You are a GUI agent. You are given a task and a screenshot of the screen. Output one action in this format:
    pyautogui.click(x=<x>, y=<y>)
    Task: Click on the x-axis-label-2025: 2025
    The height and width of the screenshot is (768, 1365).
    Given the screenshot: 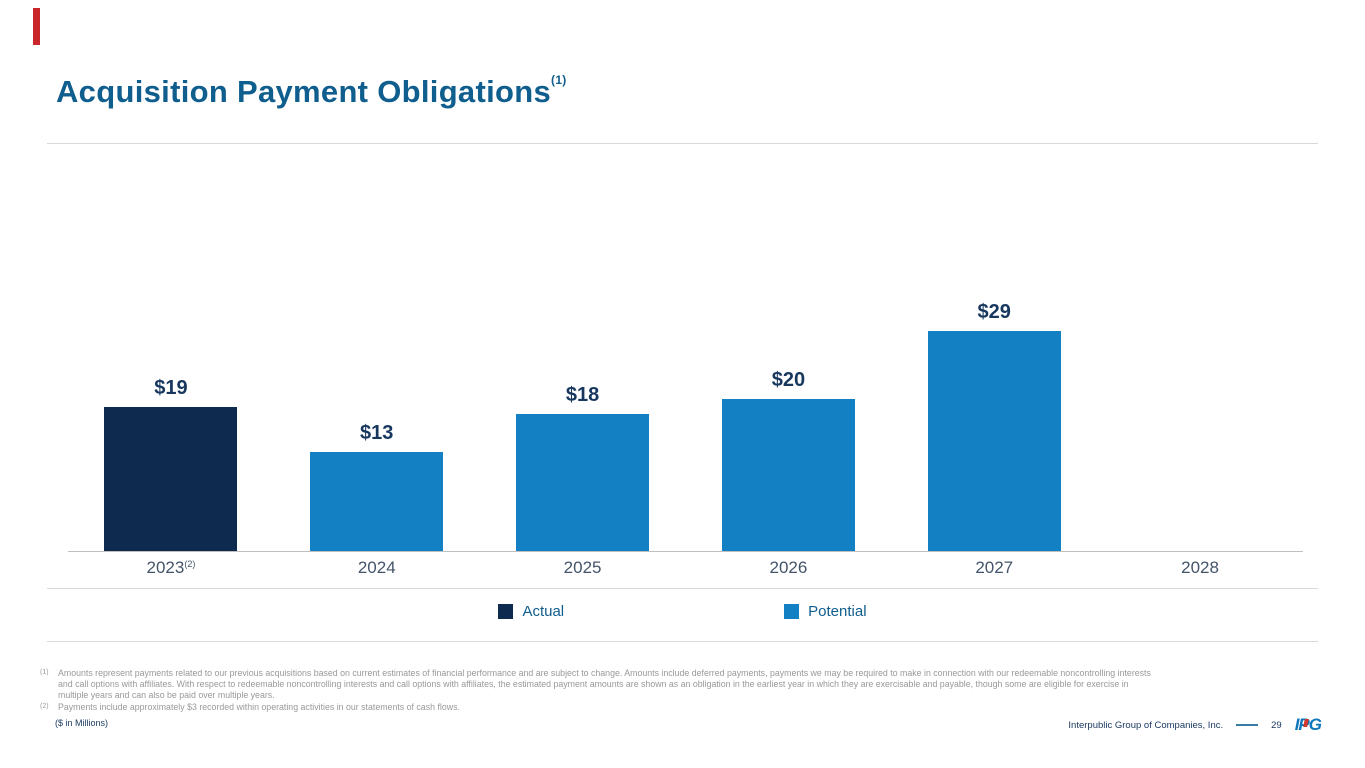 What is the action you would take?
    pyautogui.click(x=582, y=567)
    